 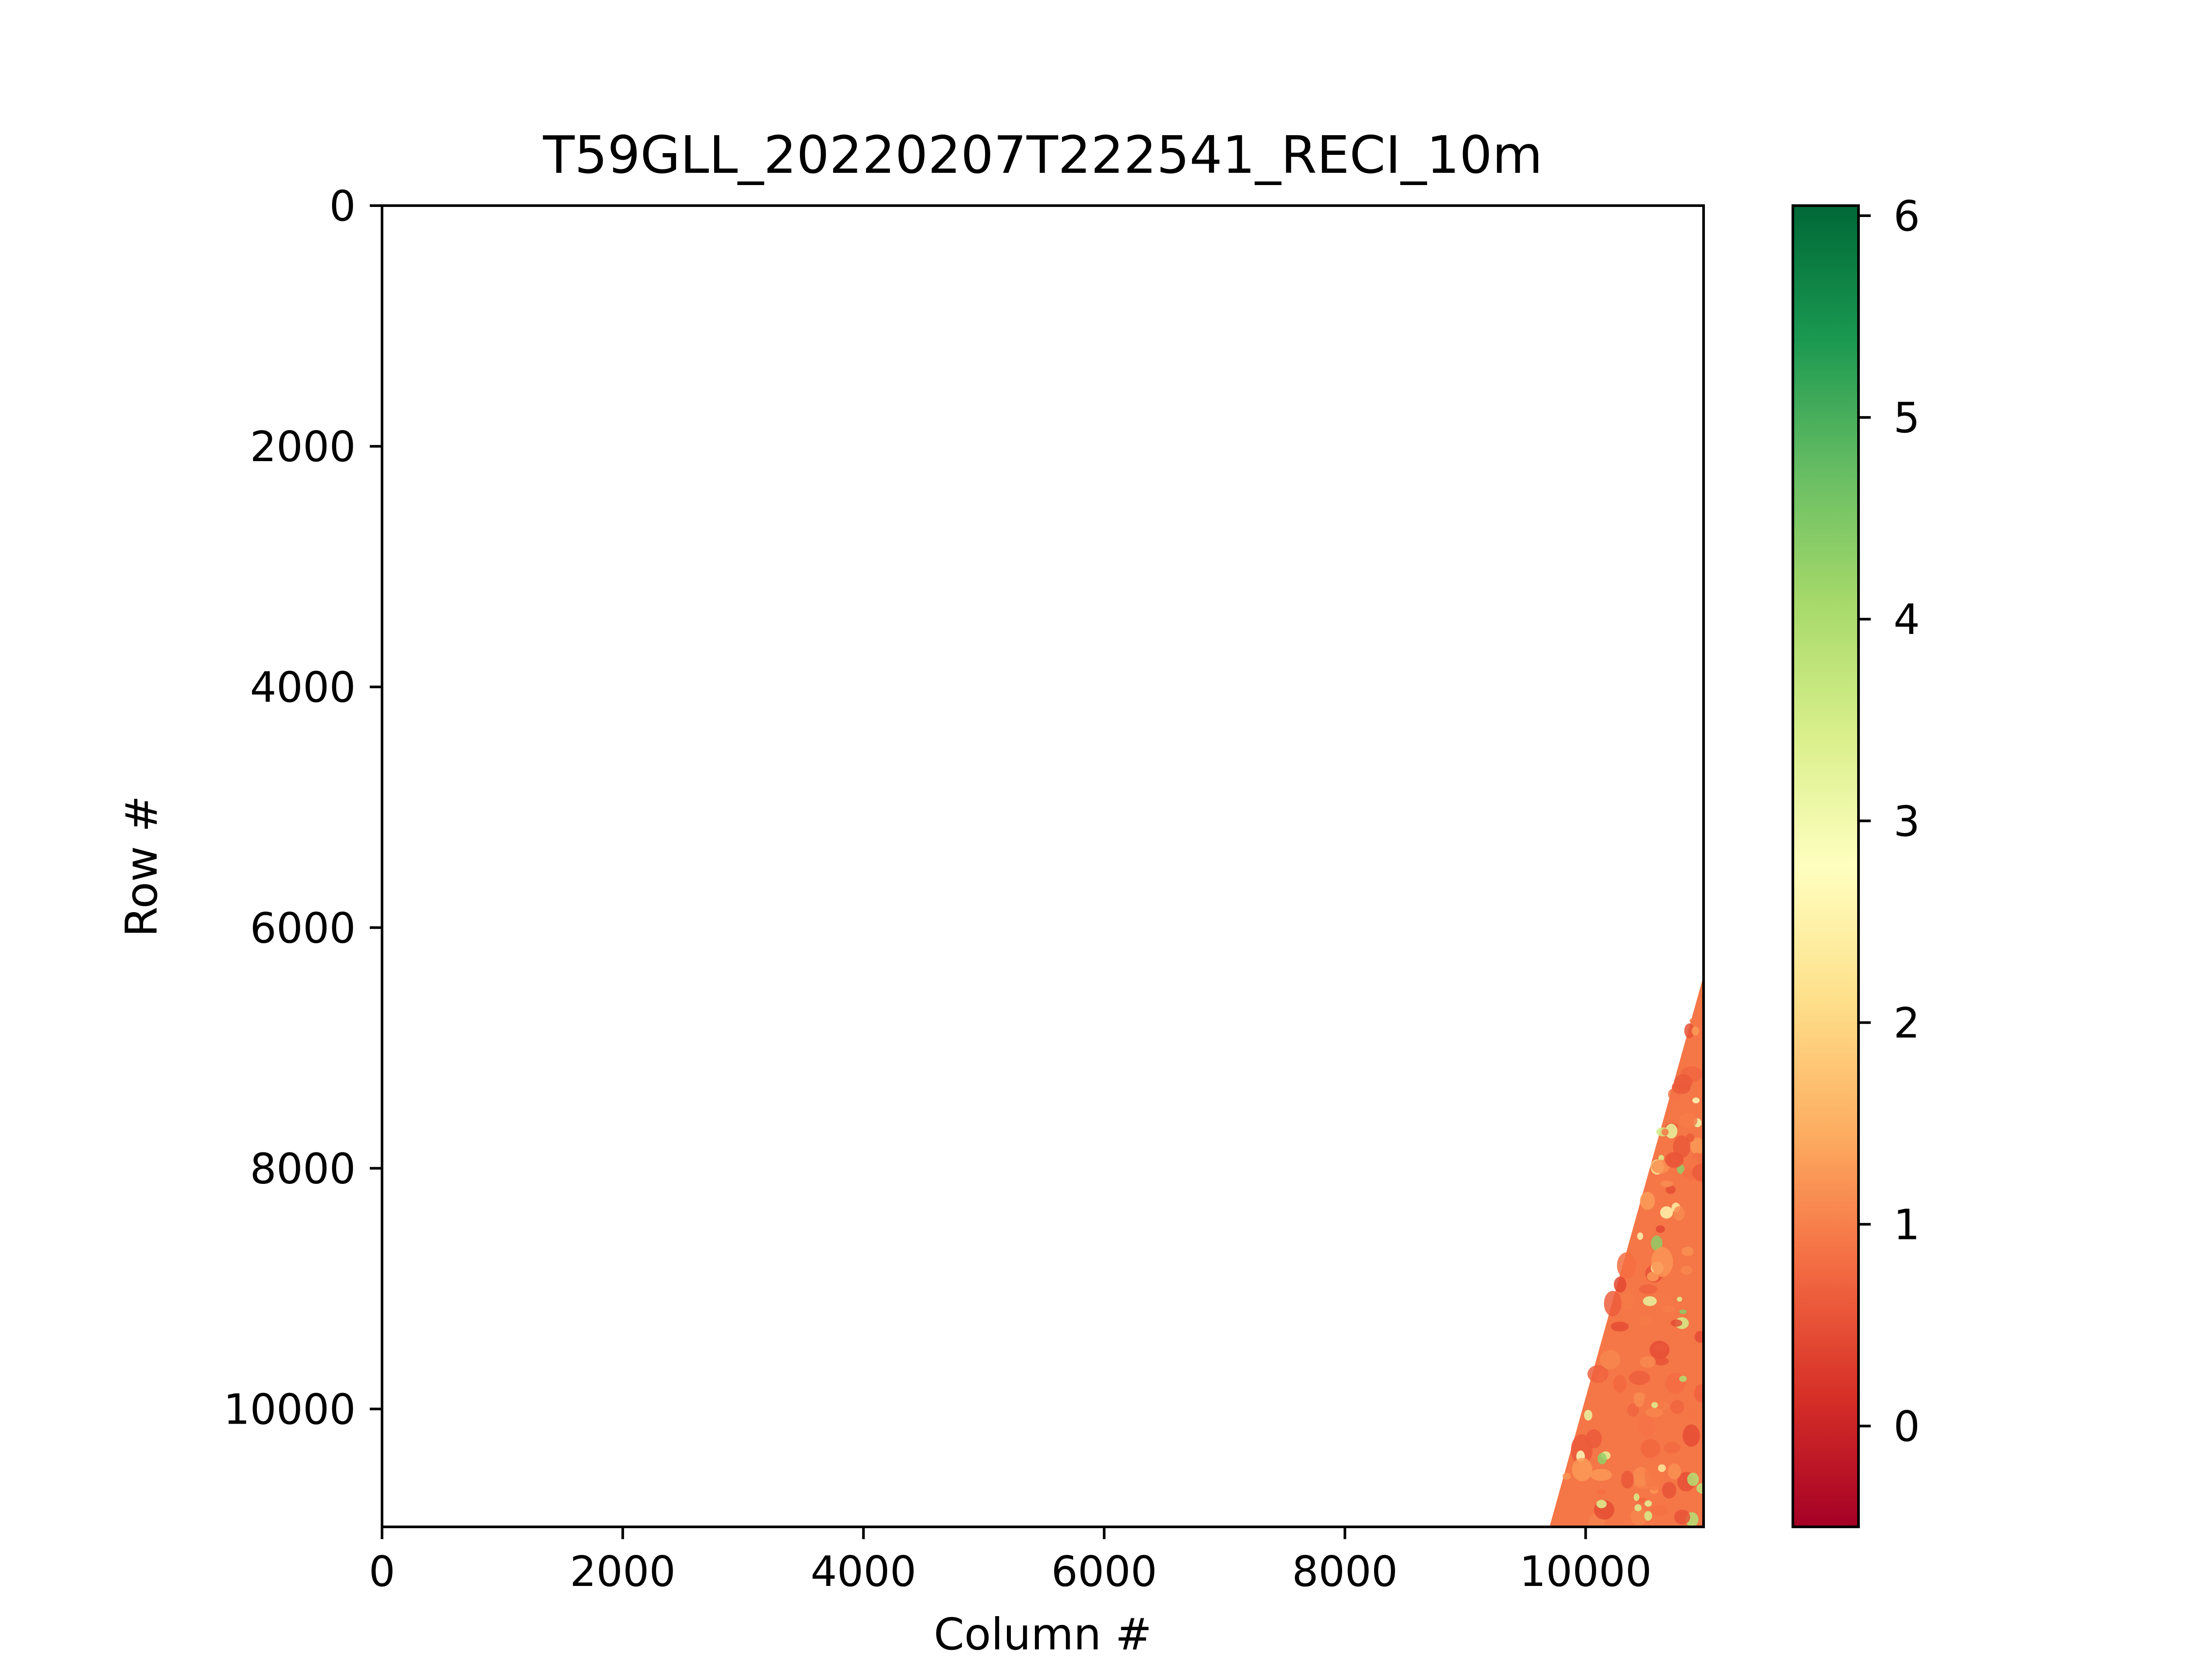 I want to click on x-tick-label: 8000, so click(x=1345, y=1572).